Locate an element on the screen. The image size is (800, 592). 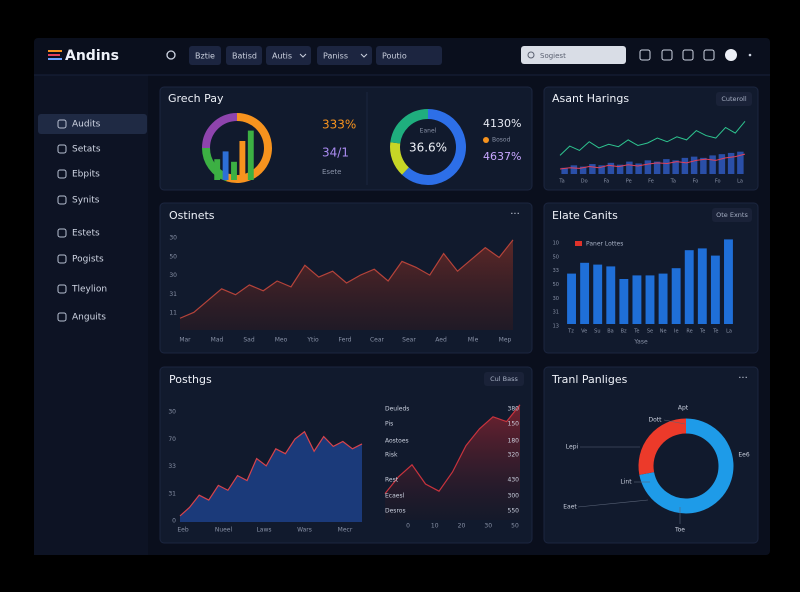
sidebar-item: Pogists is located at coordinates (88, 260).